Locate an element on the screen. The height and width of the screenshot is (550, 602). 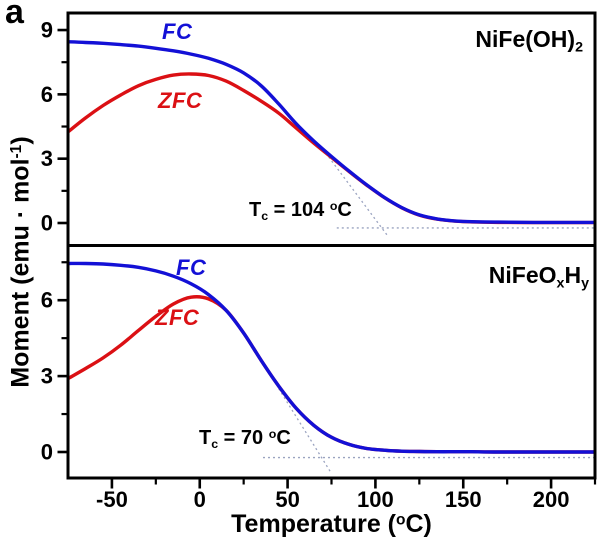
compound-label-top: NiFe(OH)2 is located at coordinates (529, 40).